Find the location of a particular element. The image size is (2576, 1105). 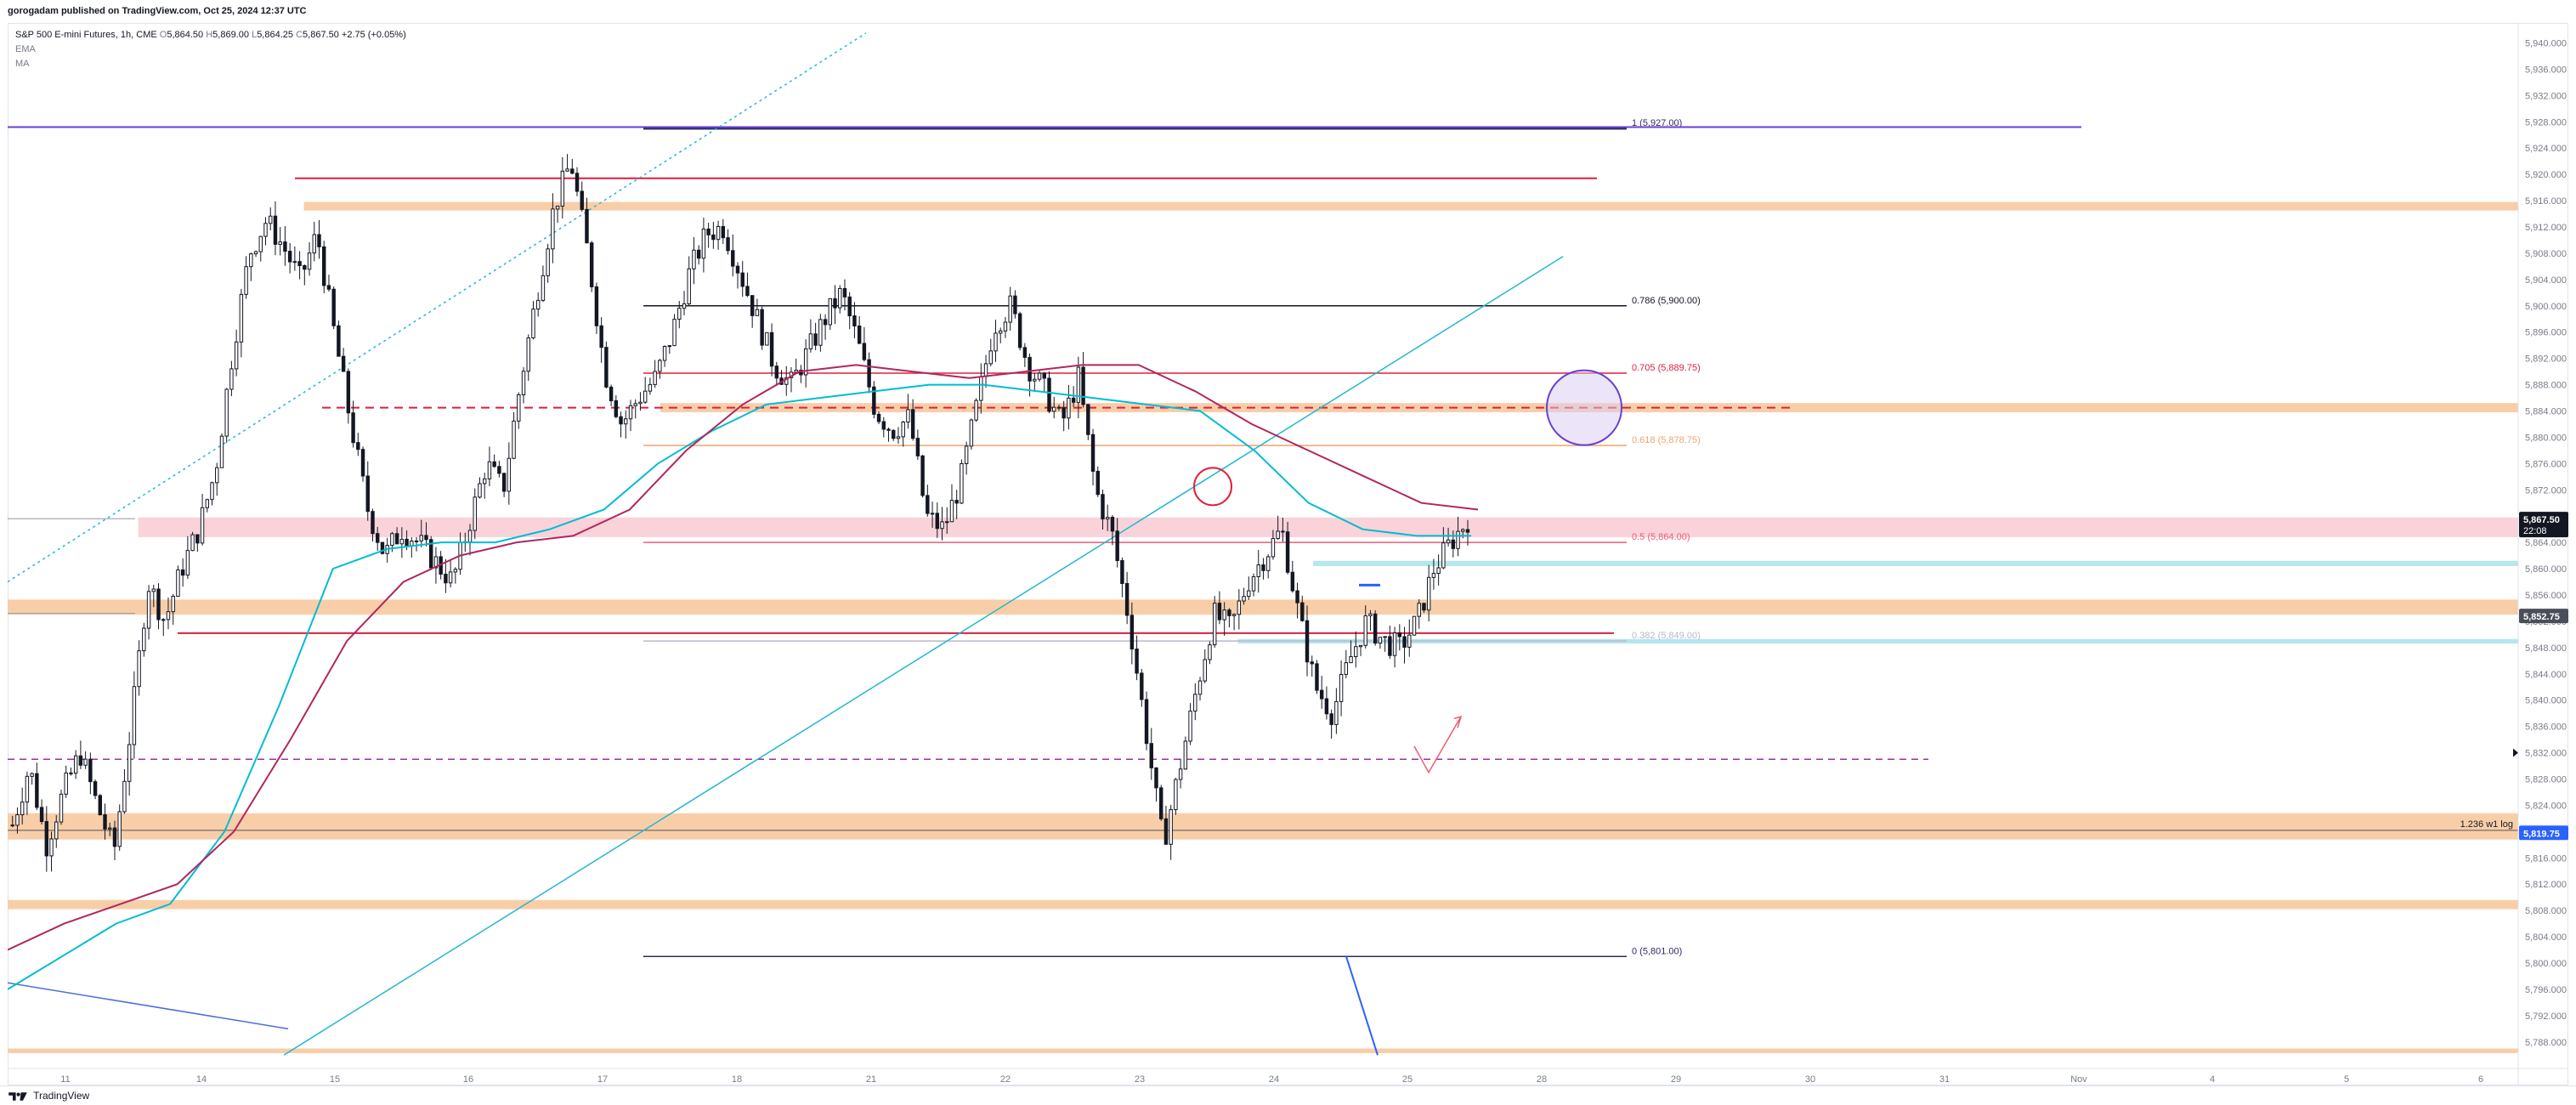

y-tick-label: 5,896.000 is located at coordinates (2546, 333).